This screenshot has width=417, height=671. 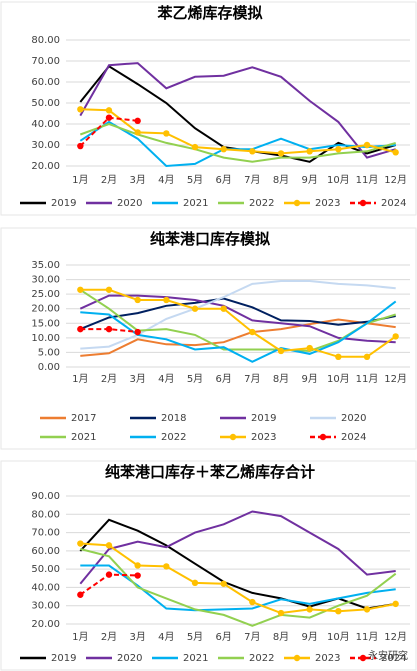 What do you see at coordinates (45, 124) in the screenshot?
I see `y-tick-label: 40.00` at bounding box center [45, 124].